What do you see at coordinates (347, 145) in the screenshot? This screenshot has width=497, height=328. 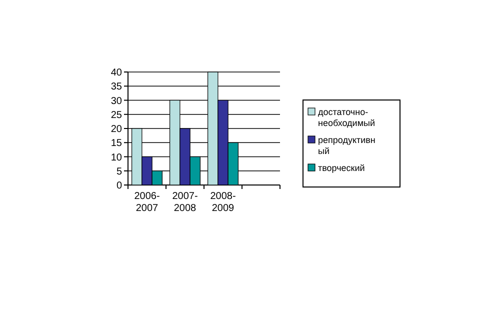 I see `legend-label: репродуктивный` at bounding box center [347, 145].